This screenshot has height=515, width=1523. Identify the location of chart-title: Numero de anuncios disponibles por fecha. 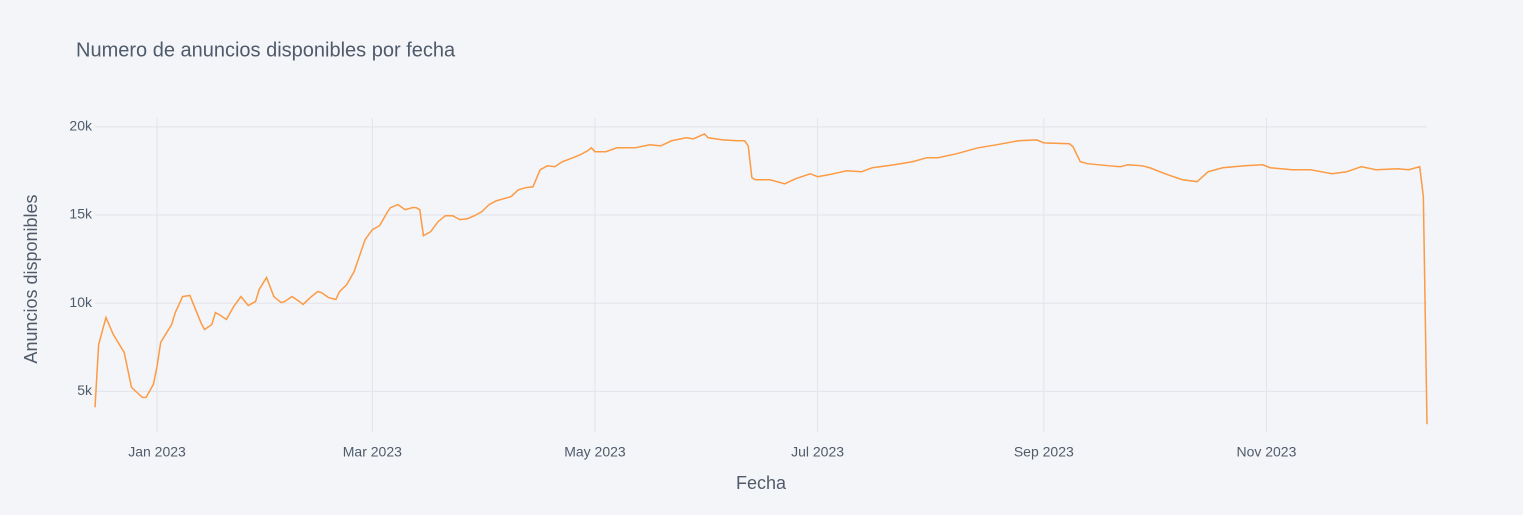
(266, 50).